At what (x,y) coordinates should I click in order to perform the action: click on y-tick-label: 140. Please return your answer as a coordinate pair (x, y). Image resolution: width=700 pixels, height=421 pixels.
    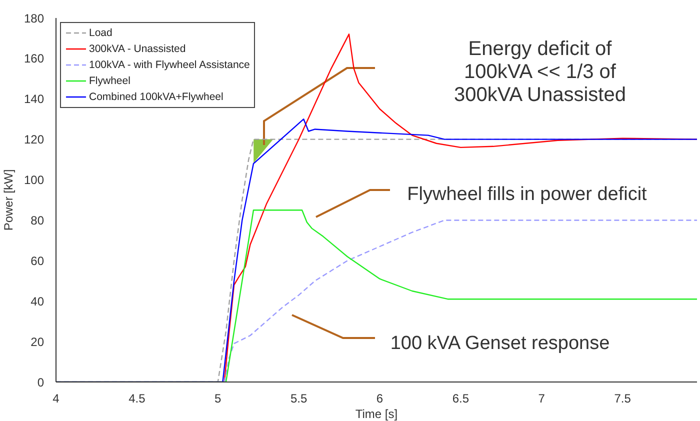
    Looking at the image, I should click on (34, 99).